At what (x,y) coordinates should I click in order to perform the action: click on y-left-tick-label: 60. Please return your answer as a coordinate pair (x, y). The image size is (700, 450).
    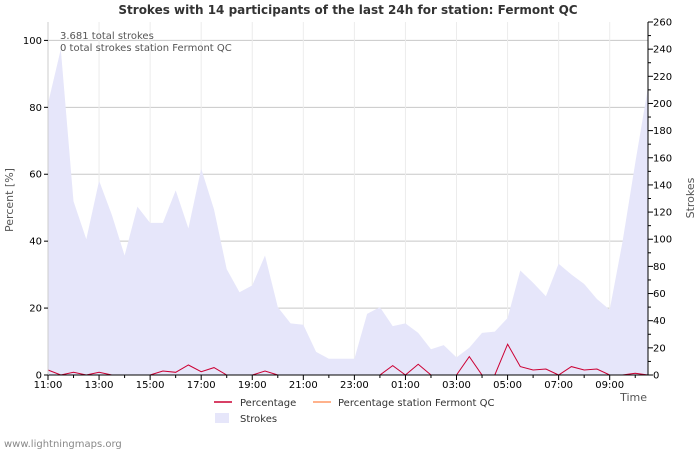
    Looking at the image, I should click on (35, 175).